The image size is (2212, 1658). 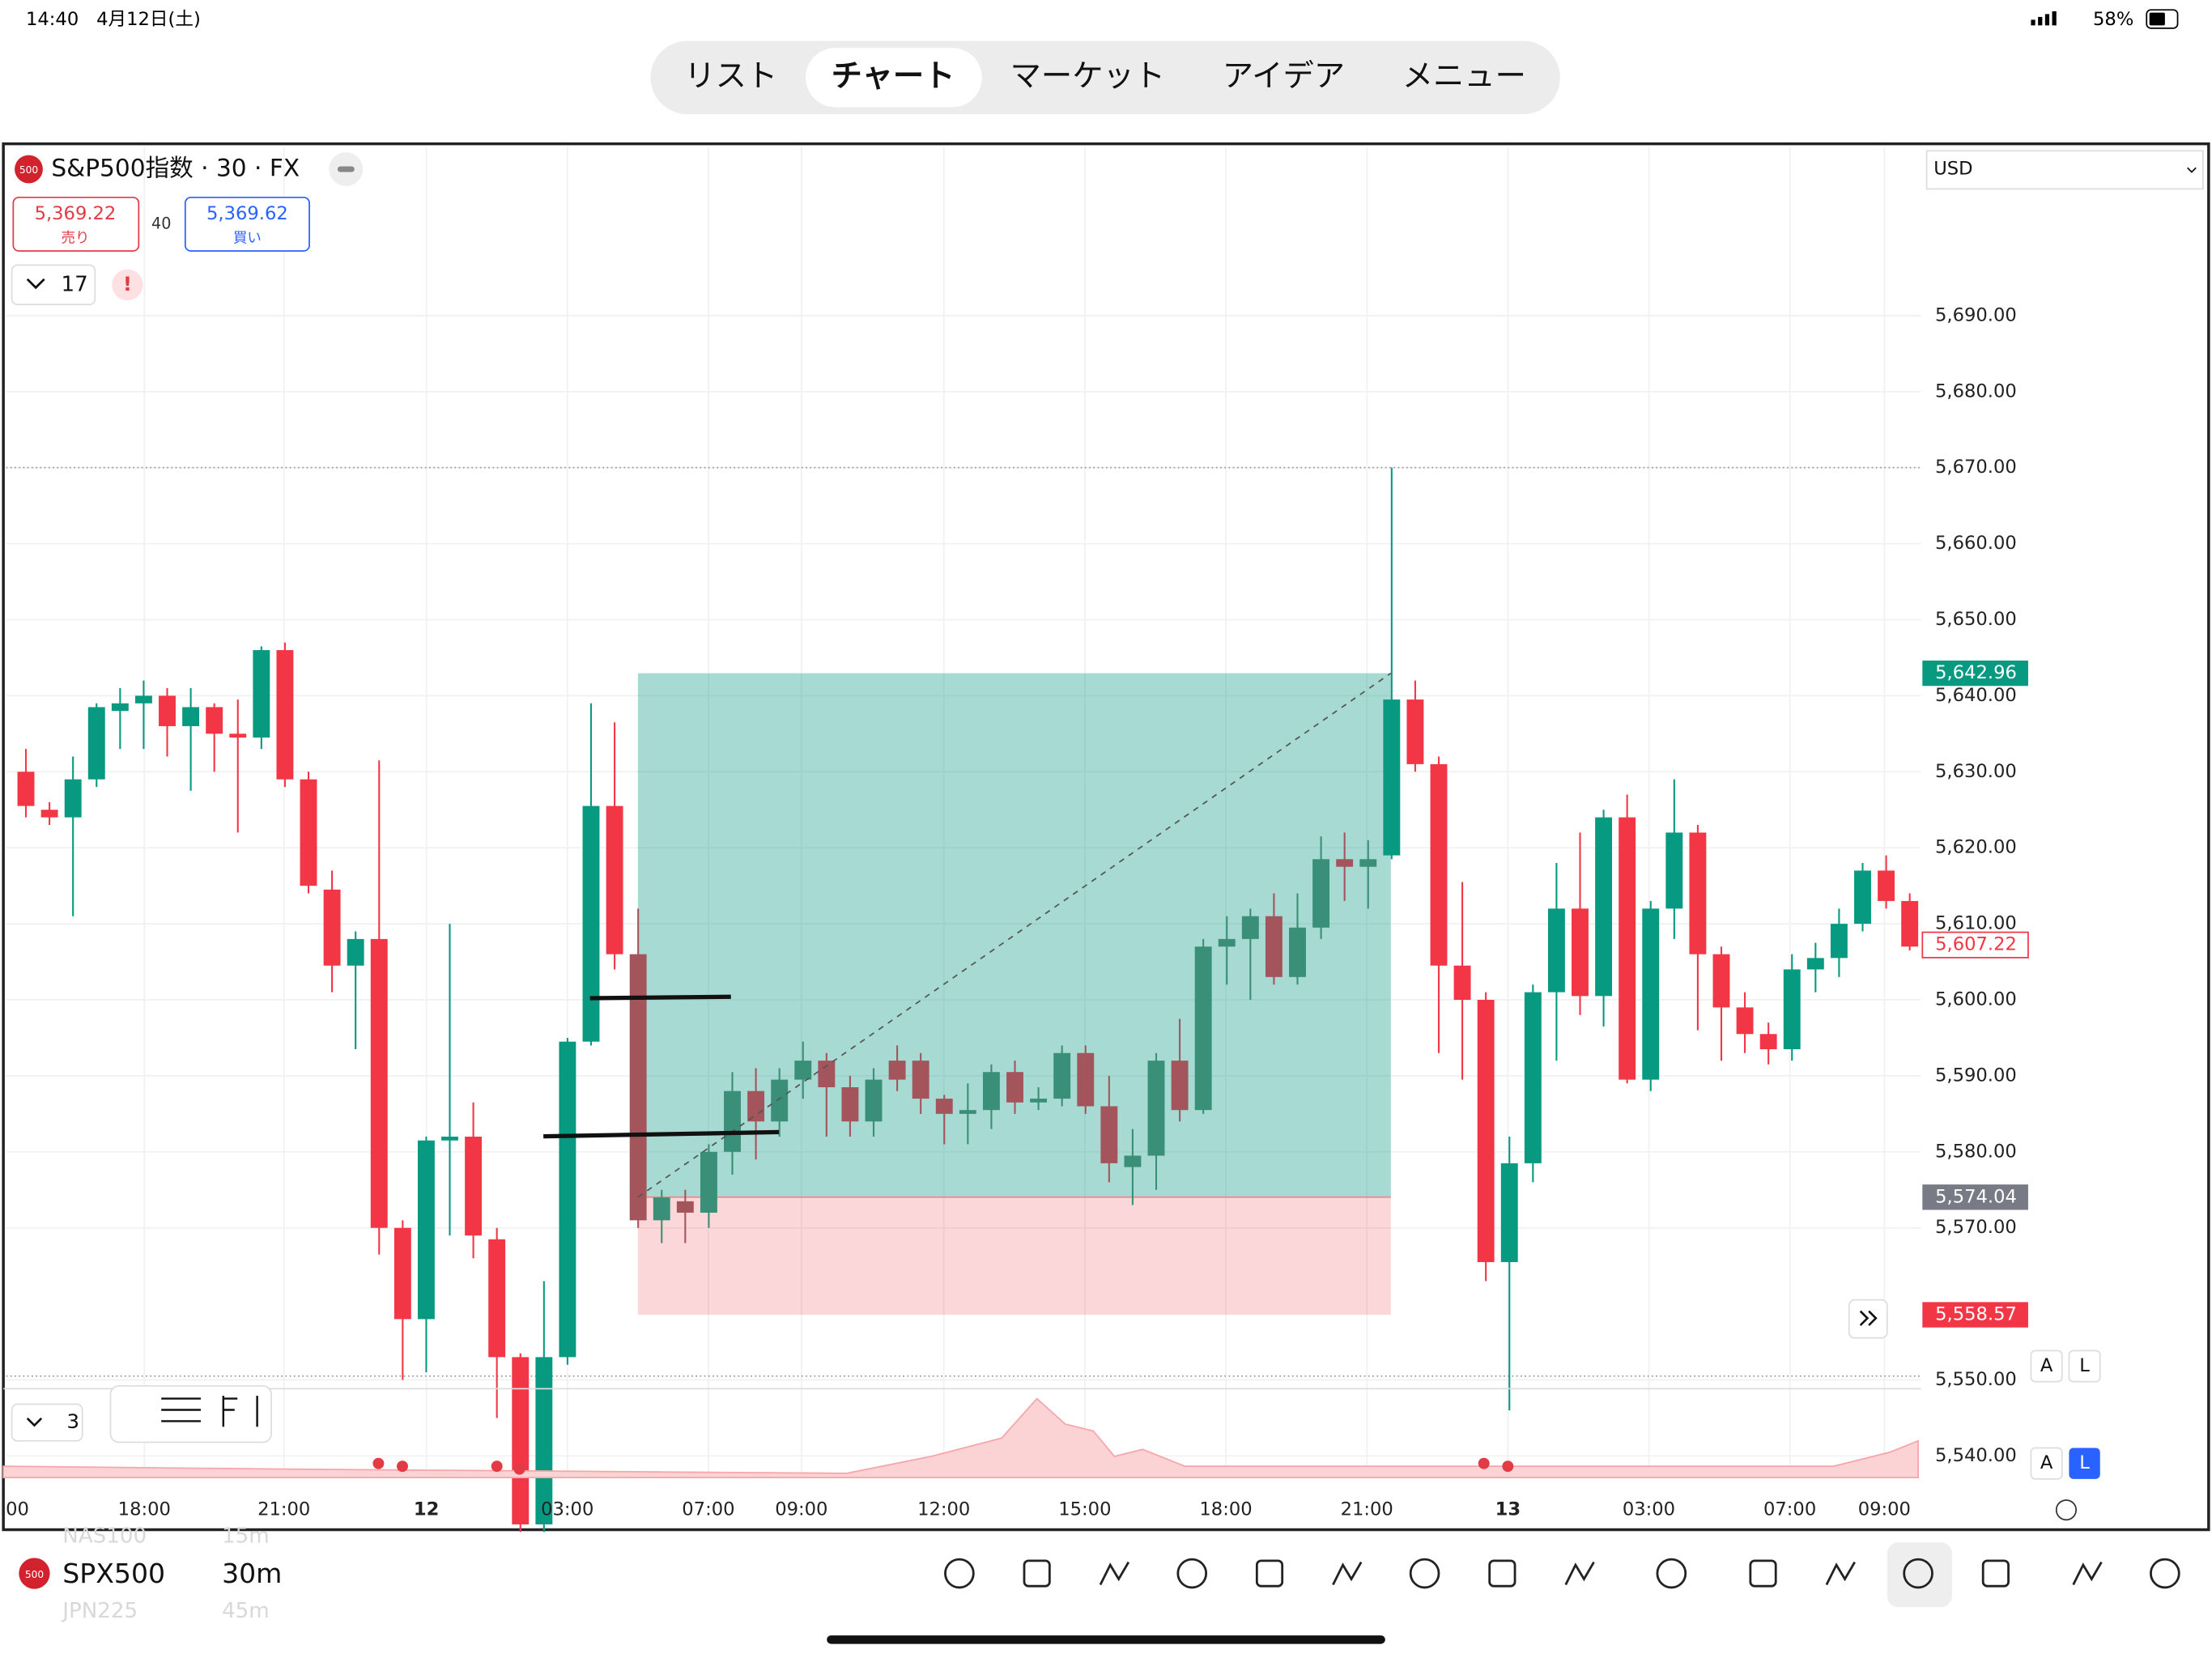 I want to click on chevron, so click(x=34, y=1422).